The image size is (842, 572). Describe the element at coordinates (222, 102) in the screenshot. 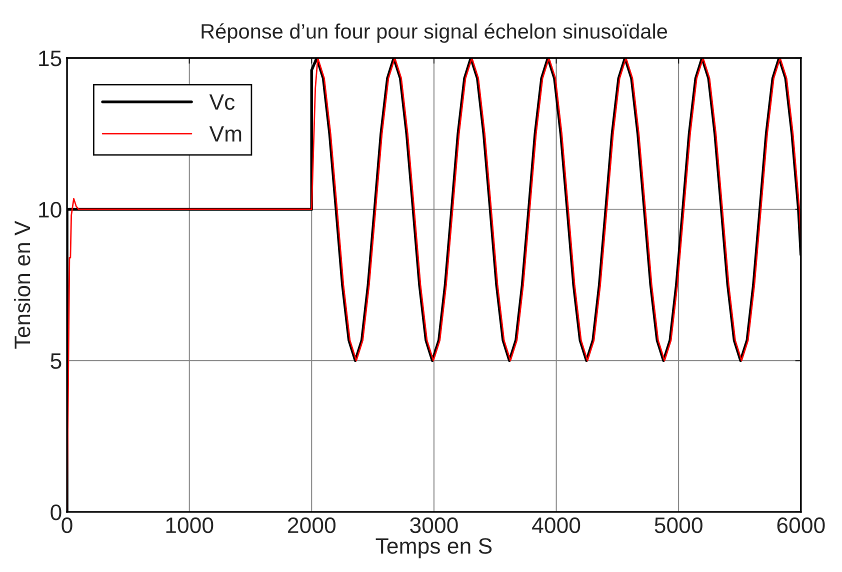

I see `legend-label: Vc` at that location.